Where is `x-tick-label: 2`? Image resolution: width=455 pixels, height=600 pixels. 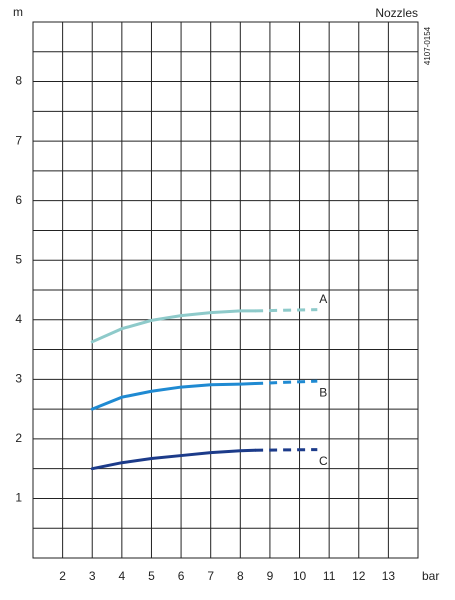 x-tick-label: 2 is located at coordinates (62, 576).